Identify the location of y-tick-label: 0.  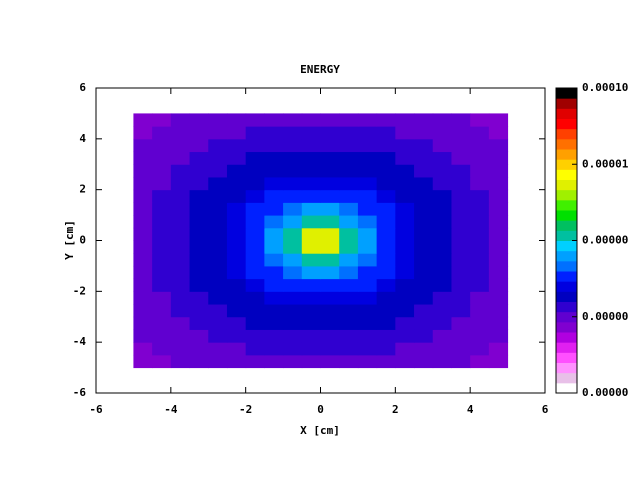
(82, 240).